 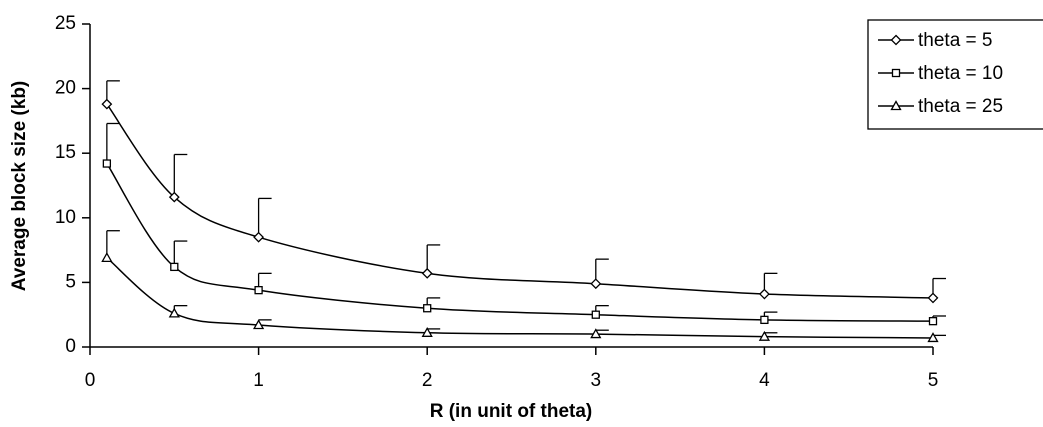 I want to click on legend-label: theta = 25, so click(x=960, y=106).